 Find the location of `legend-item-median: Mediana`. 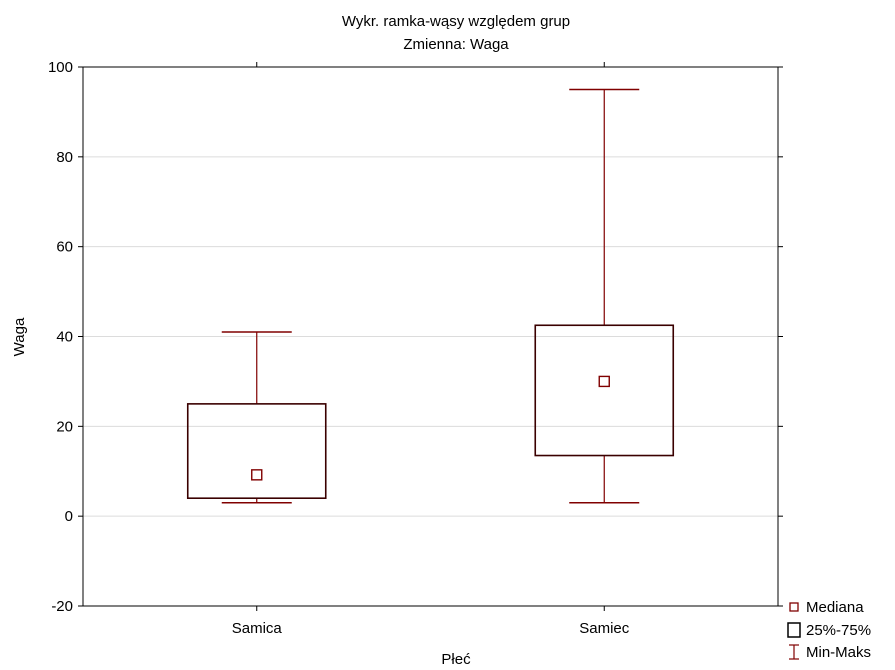

legend-item-median: Mediana is located at coordinates (826, 607).